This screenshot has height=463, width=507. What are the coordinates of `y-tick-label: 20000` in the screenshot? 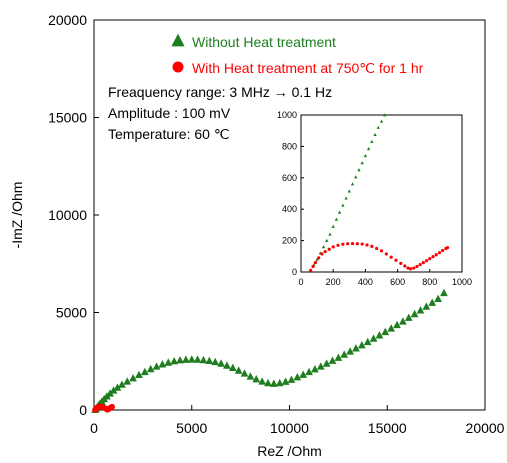 It's located at (67, 20).